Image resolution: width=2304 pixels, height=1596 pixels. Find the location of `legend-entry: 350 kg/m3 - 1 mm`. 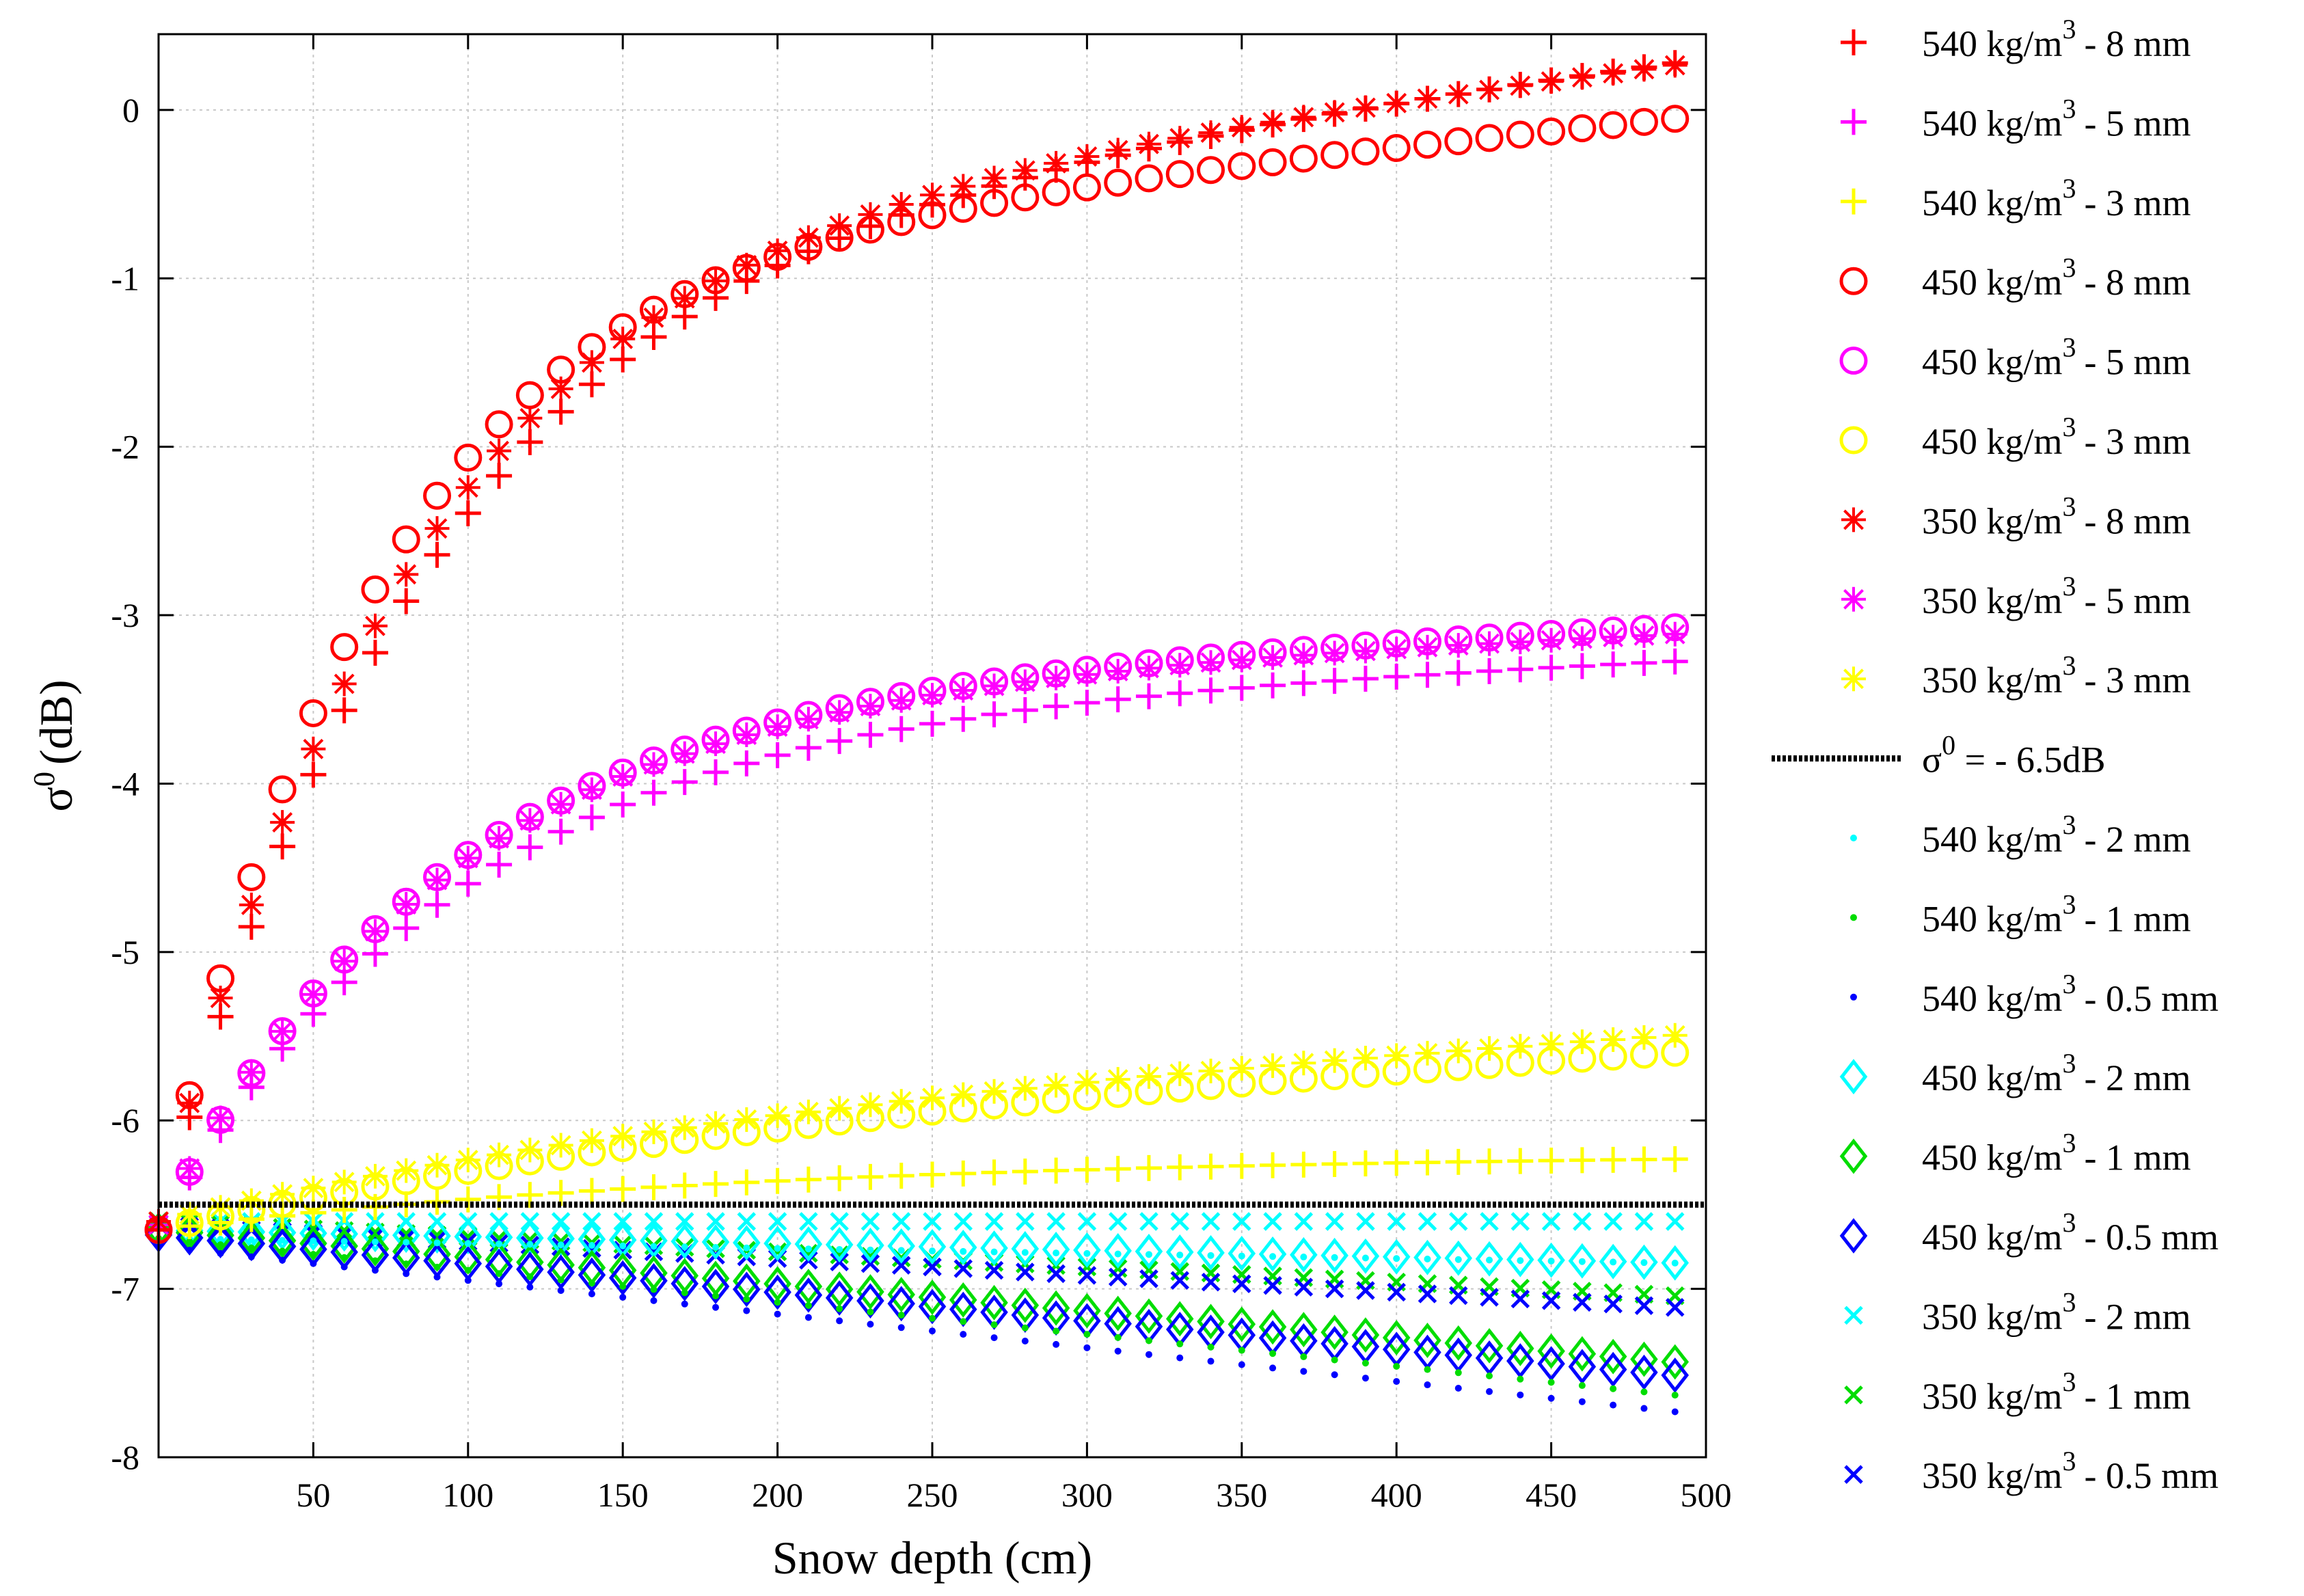

legend-entry: 350 kg/m3 - 1 mm is located at coordinates (2017, 1391).